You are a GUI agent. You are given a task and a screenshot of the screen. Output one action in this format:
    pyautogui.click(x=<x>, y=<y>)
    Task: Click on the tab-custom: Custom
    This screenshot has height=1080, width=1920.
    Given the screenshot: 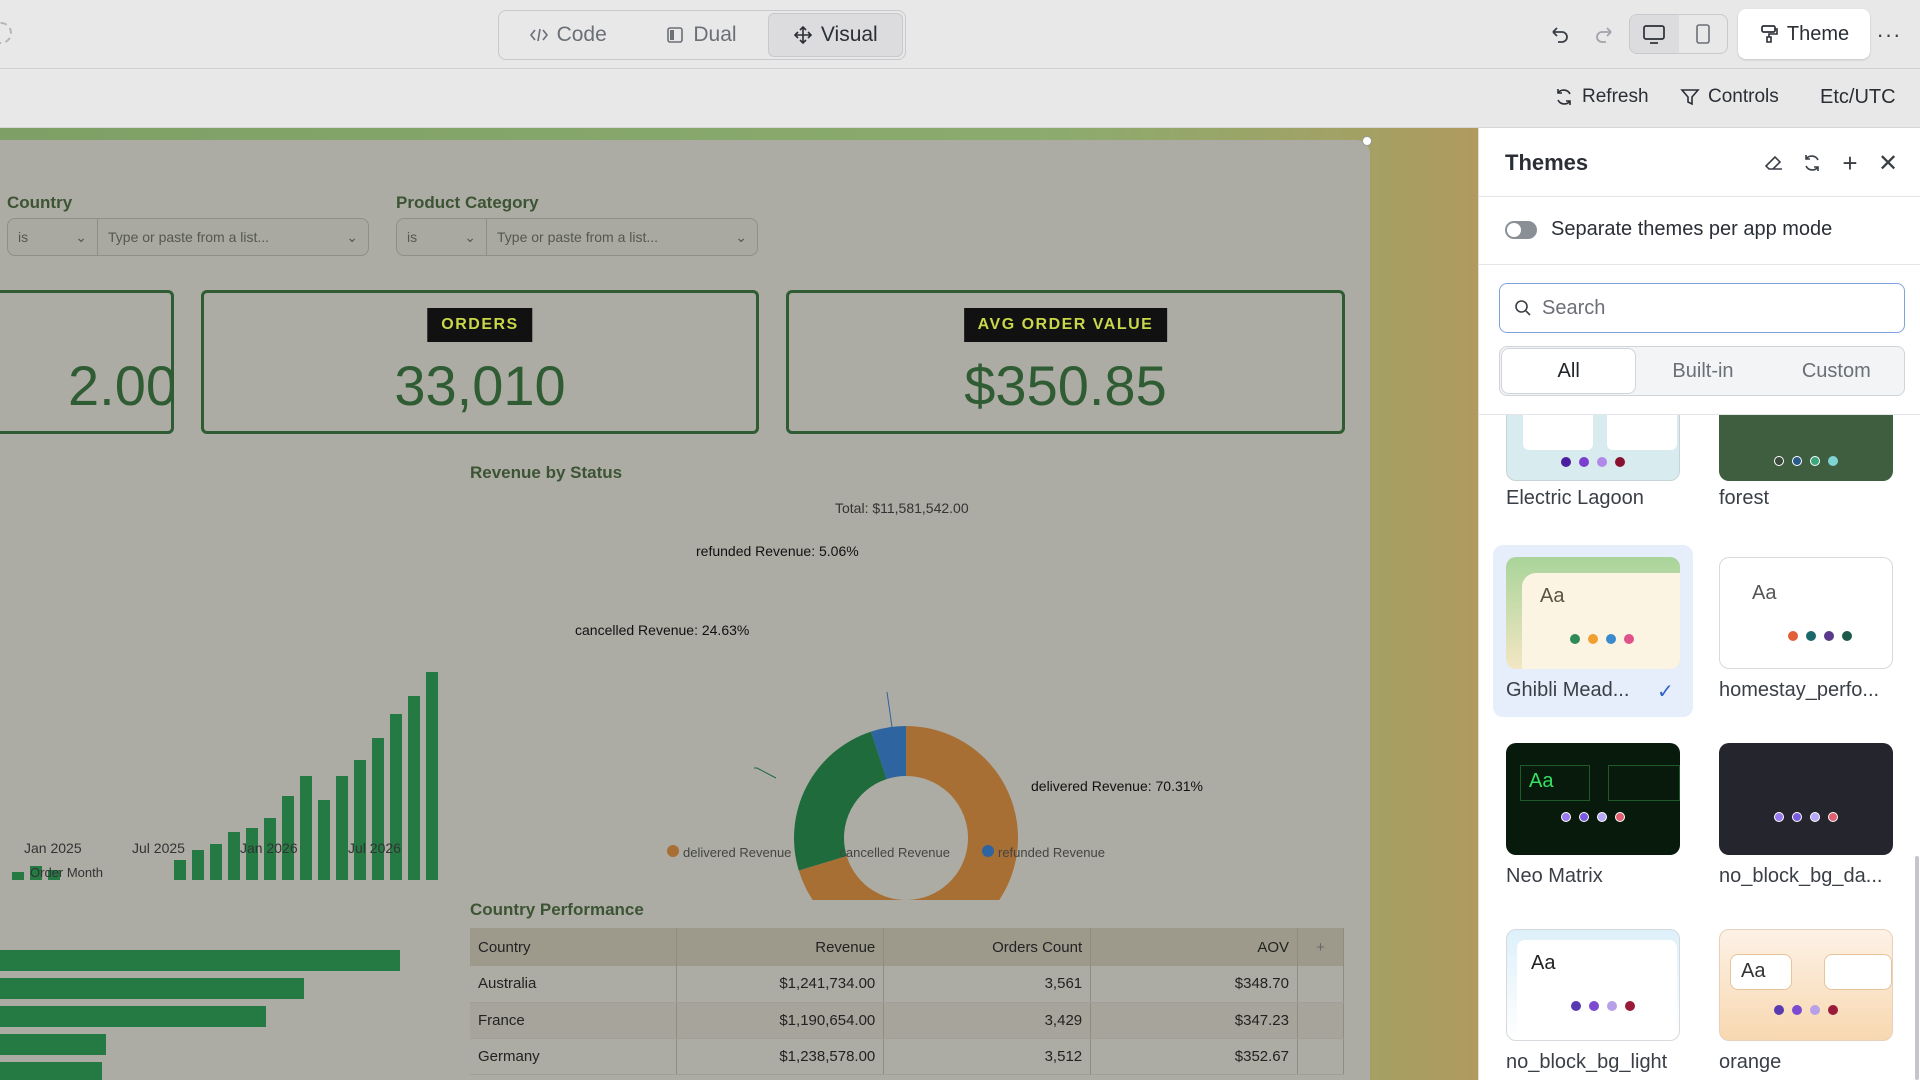 What is the action you would take?
    pyautogui.click(x=1836, y=370)
    